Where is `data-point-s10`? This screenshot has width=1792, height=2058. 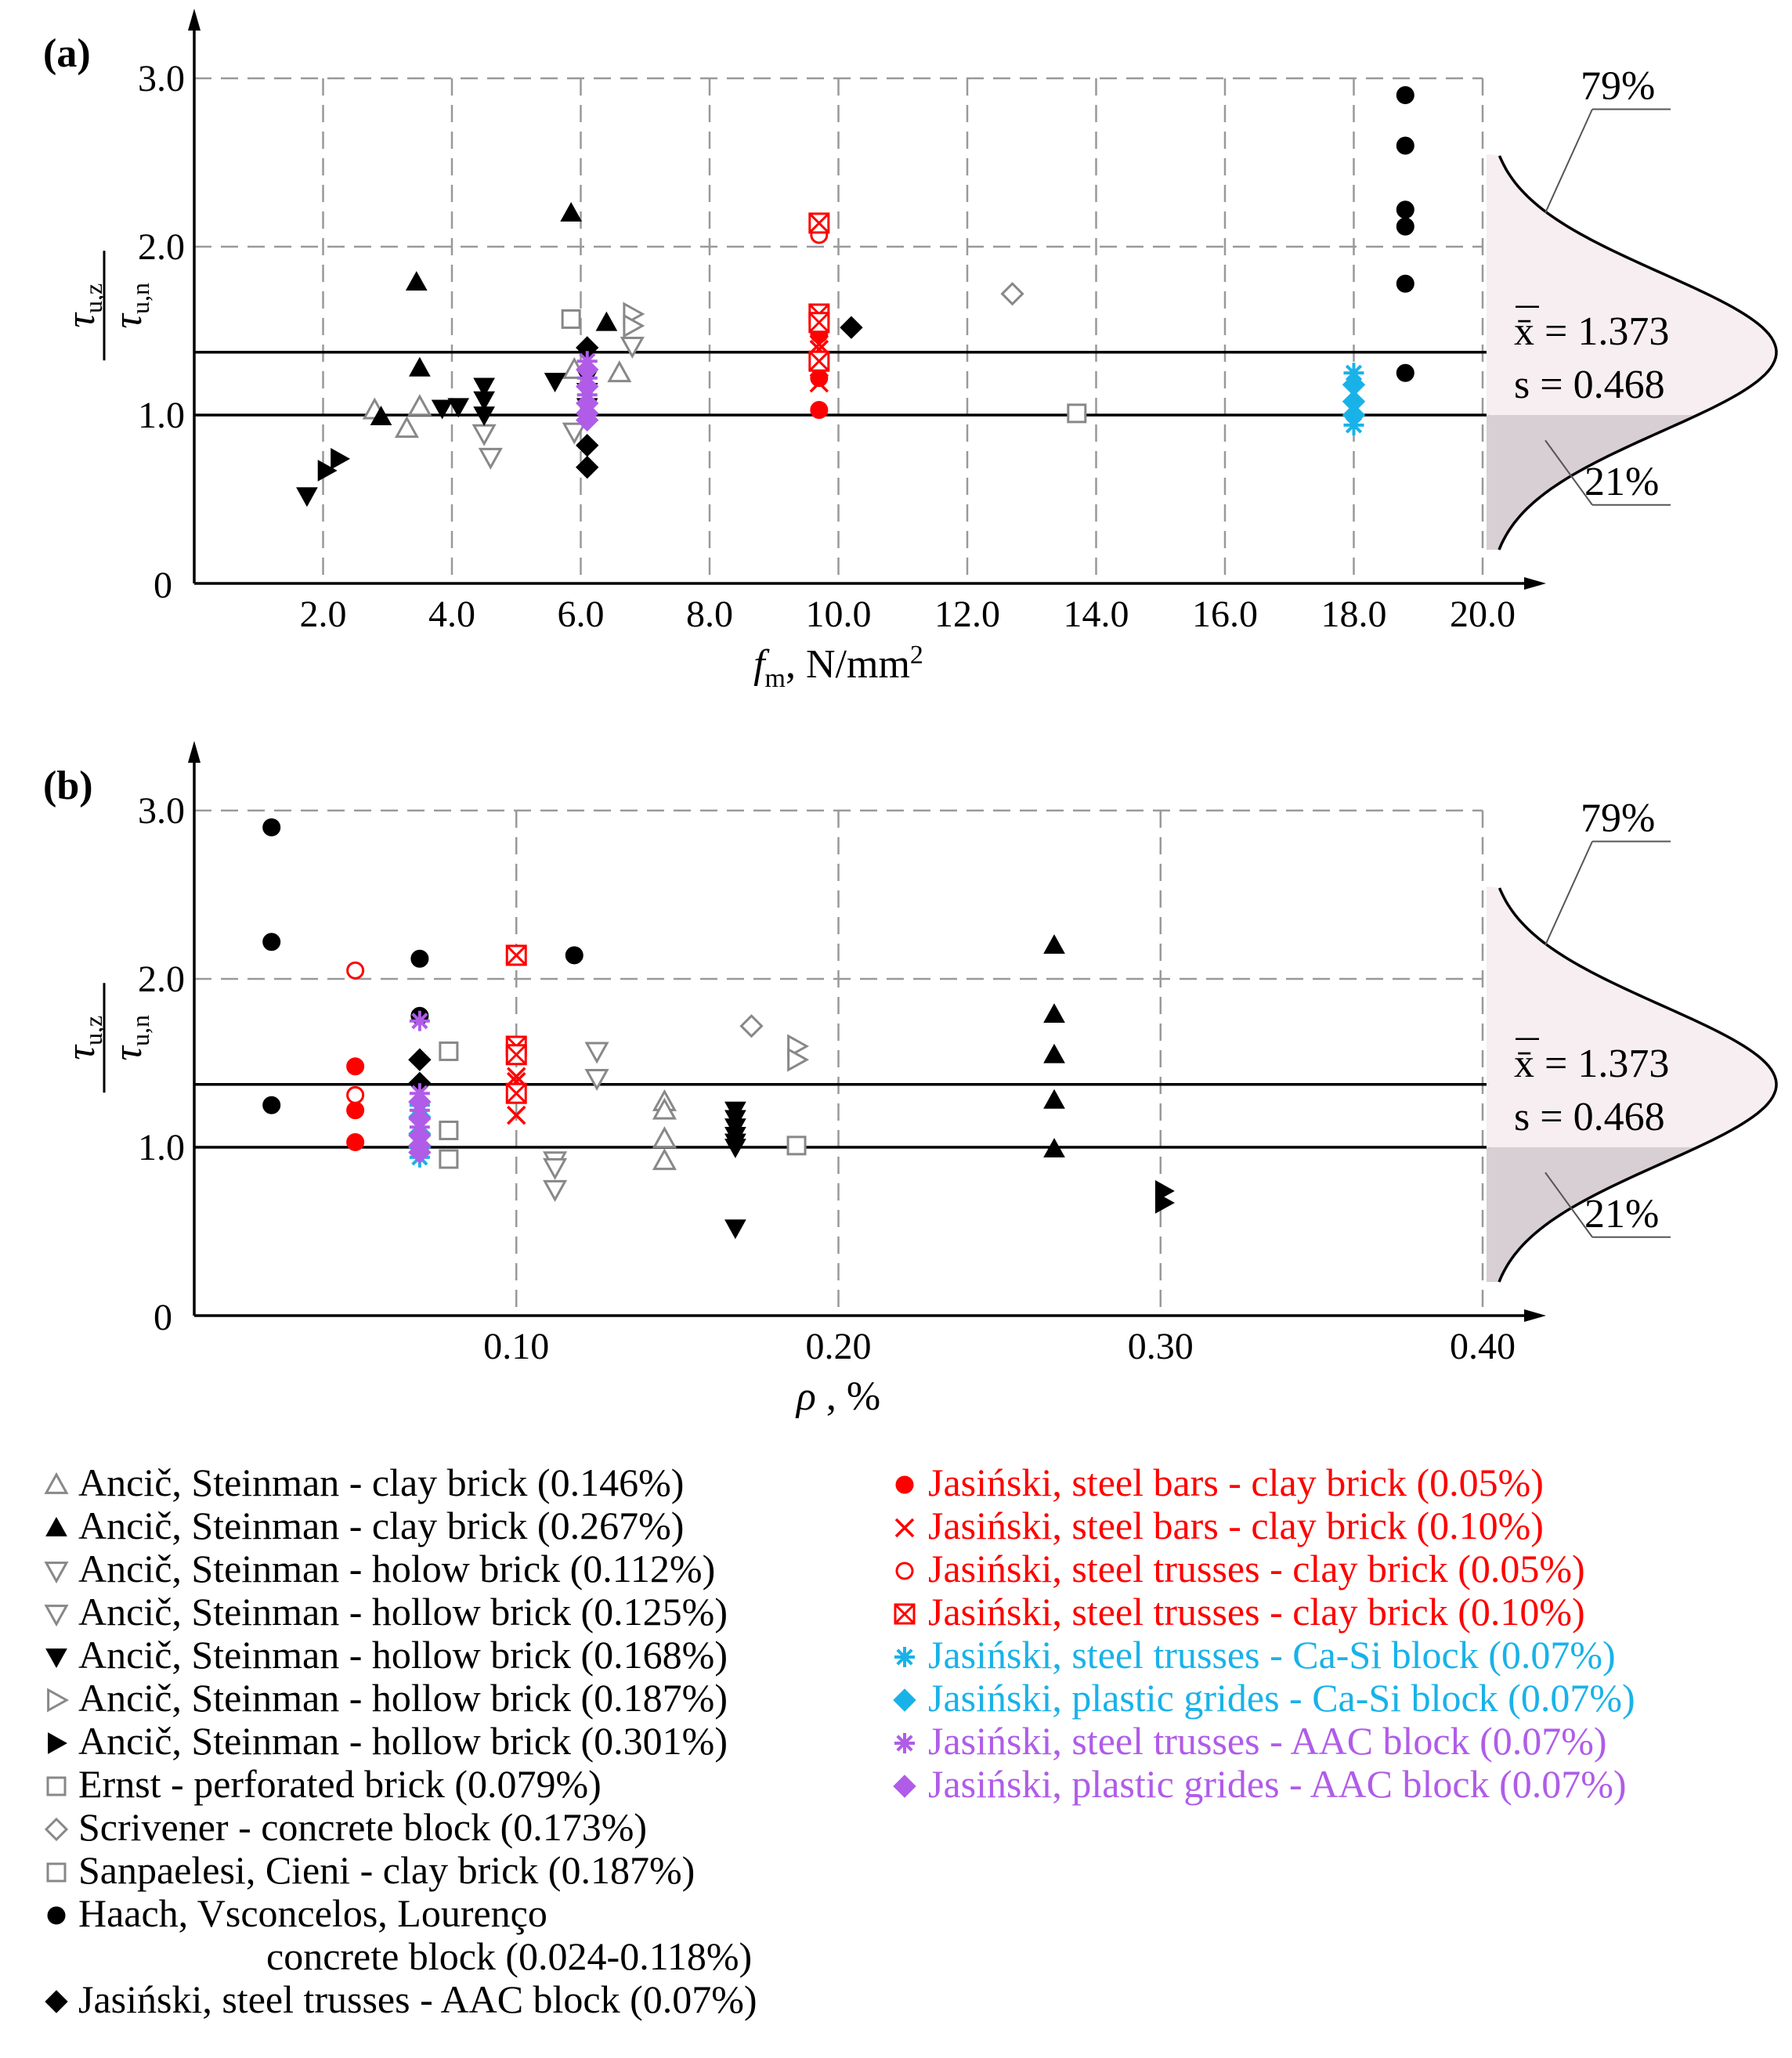 data-point-s10 is located at coordinates (796, 1146).